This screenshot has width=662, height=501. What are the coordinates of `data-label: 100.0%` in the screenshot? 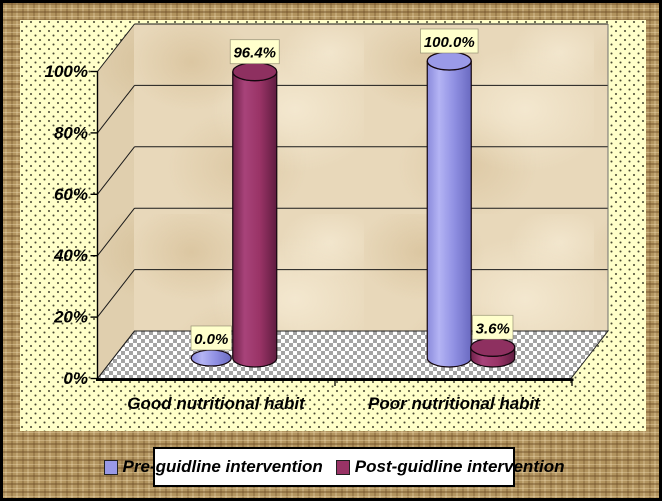 It's located at (449, 42).